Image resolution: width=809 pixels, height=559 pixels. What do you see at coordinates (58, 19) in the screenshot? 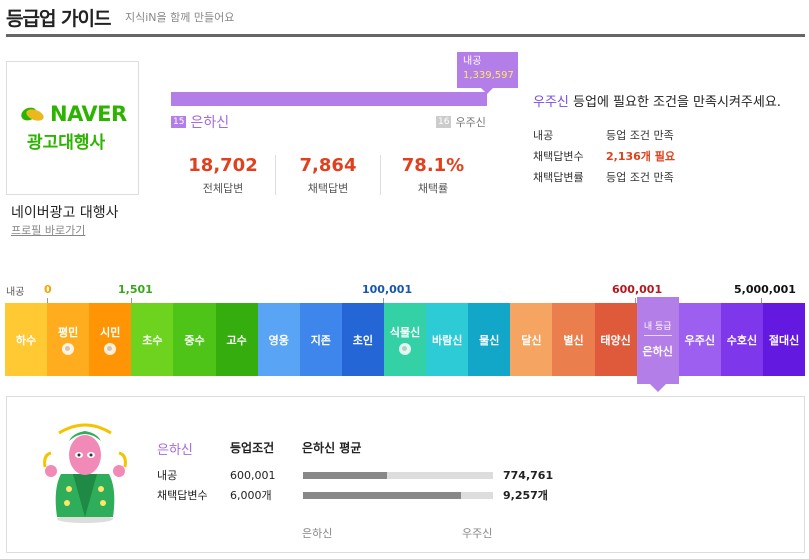
I see `page-title: 등급업 가이드` at bounding box center [58, 19].